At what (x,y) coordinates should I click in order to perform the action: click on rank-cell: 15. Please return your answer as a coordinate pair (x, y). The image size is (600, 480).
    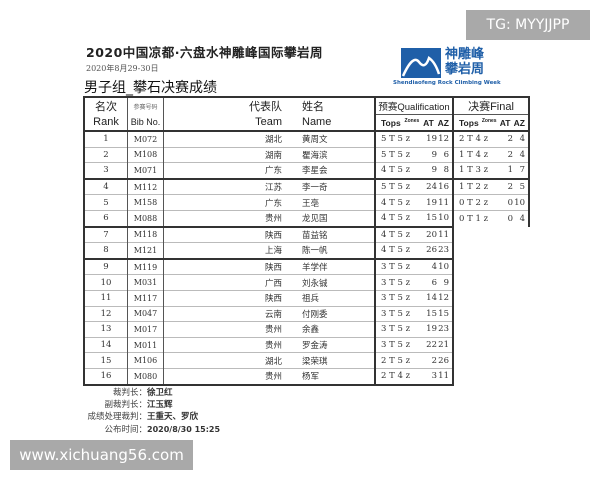
    Looking at the image, I should click on (105, 360).